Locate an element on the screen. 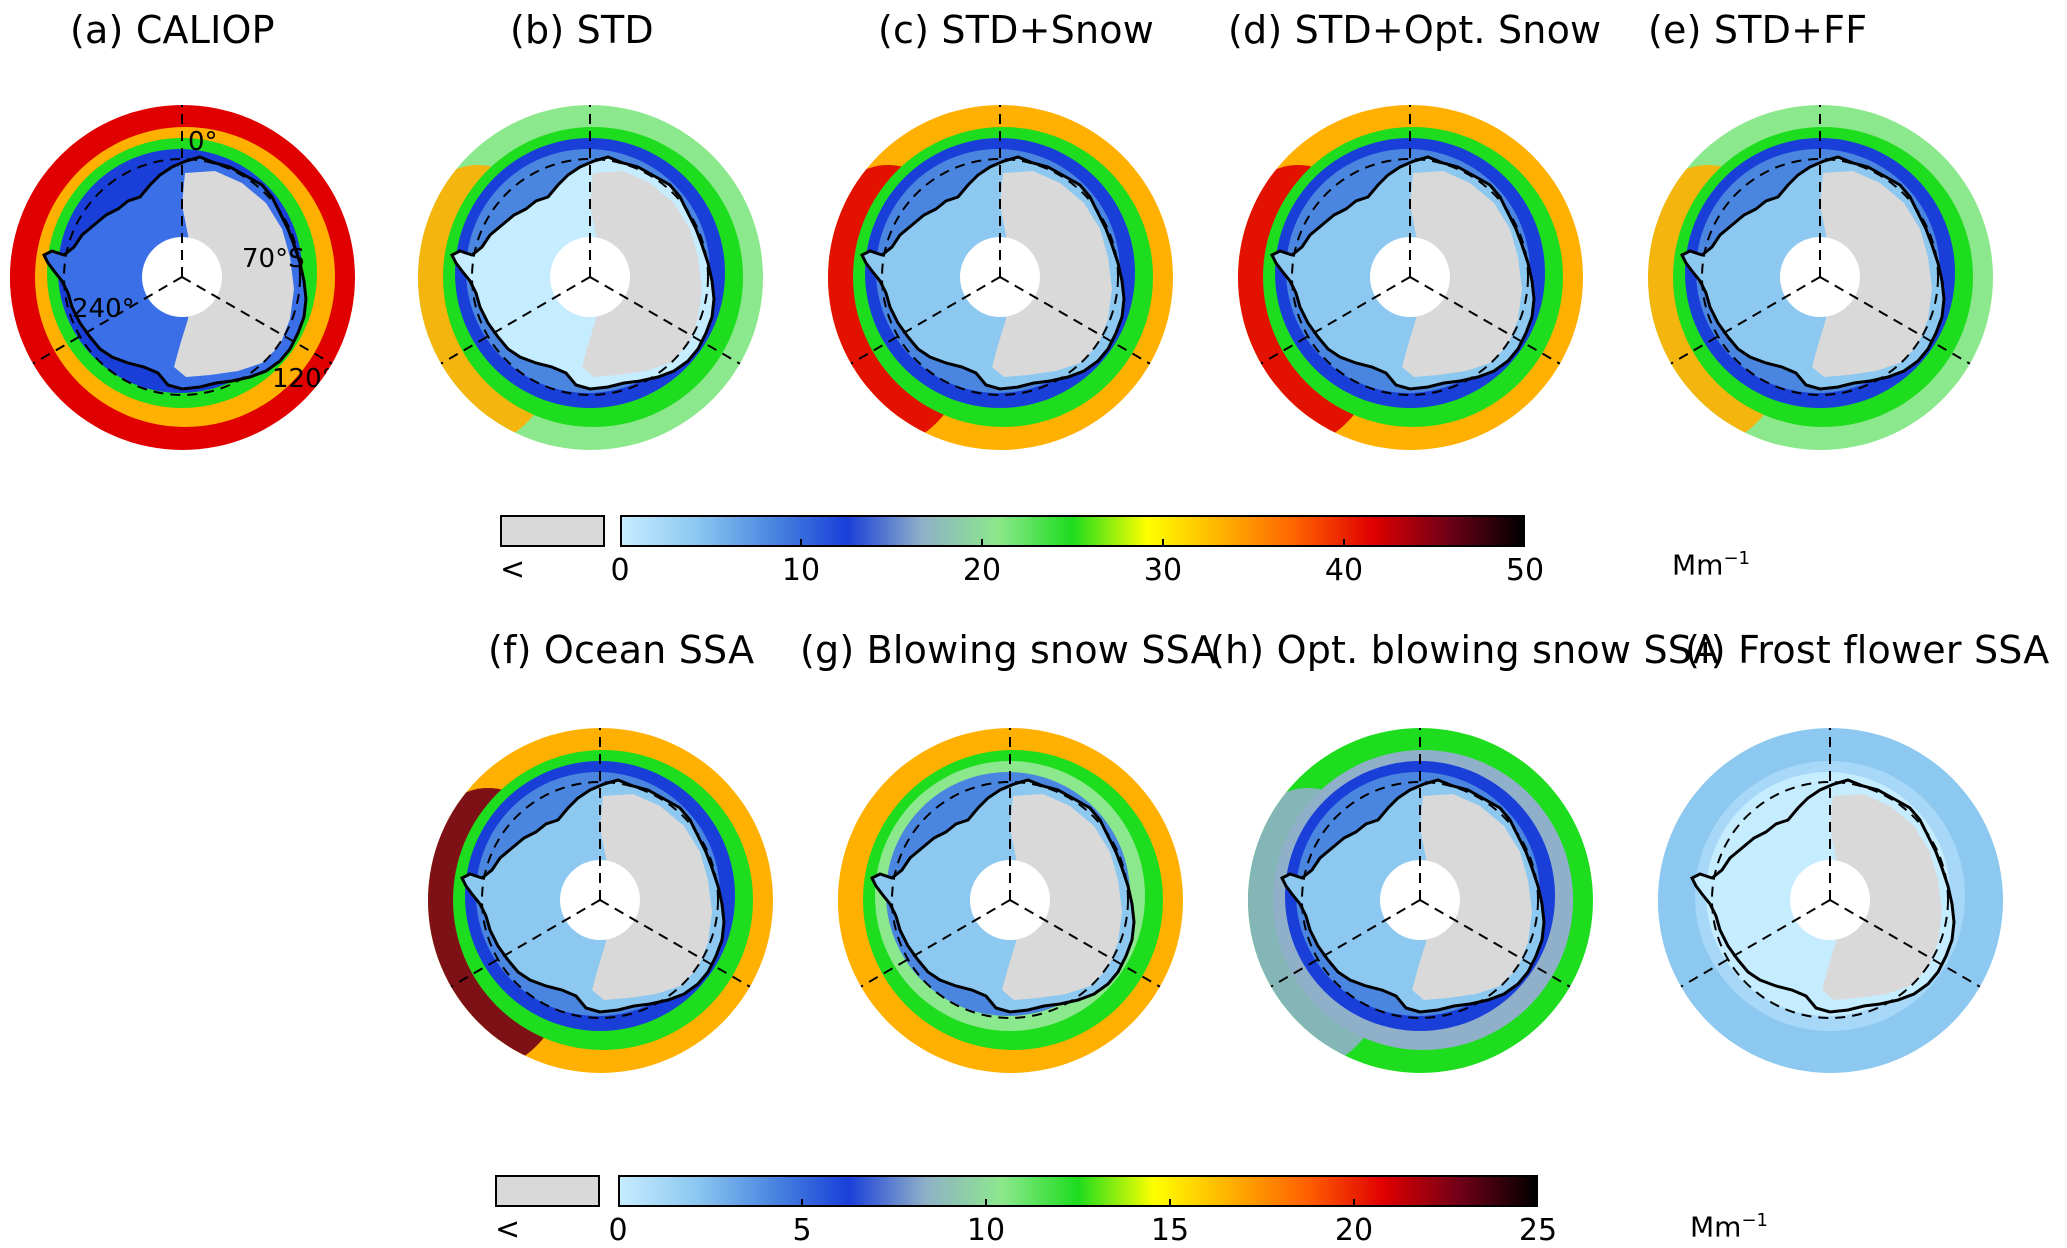  map-c is located at coordinates (1000, 277).